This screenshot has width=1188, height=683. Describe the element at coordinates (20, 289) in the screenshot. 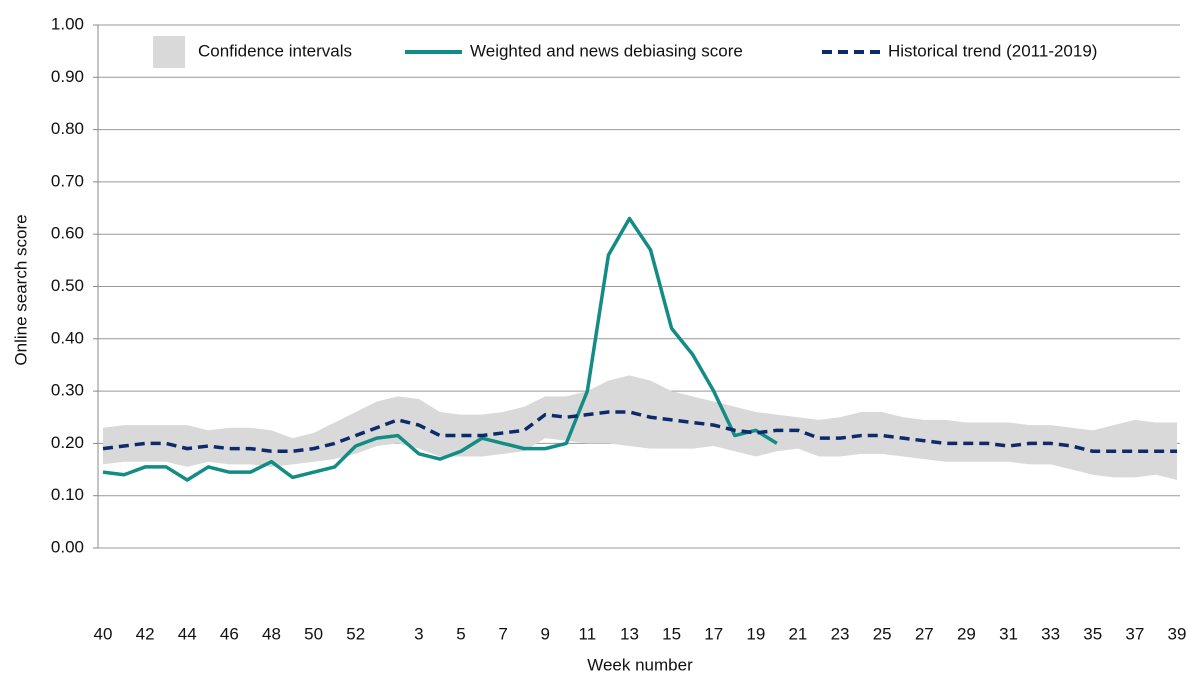

I see `y-axis-label: Online search score` at that location.